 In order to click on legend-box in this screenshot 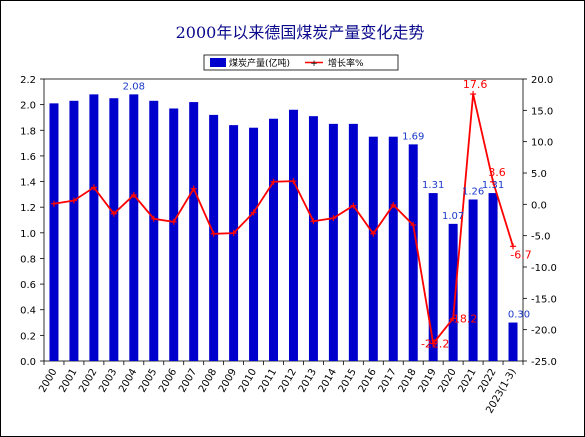, I will do `click(301, 62)`.